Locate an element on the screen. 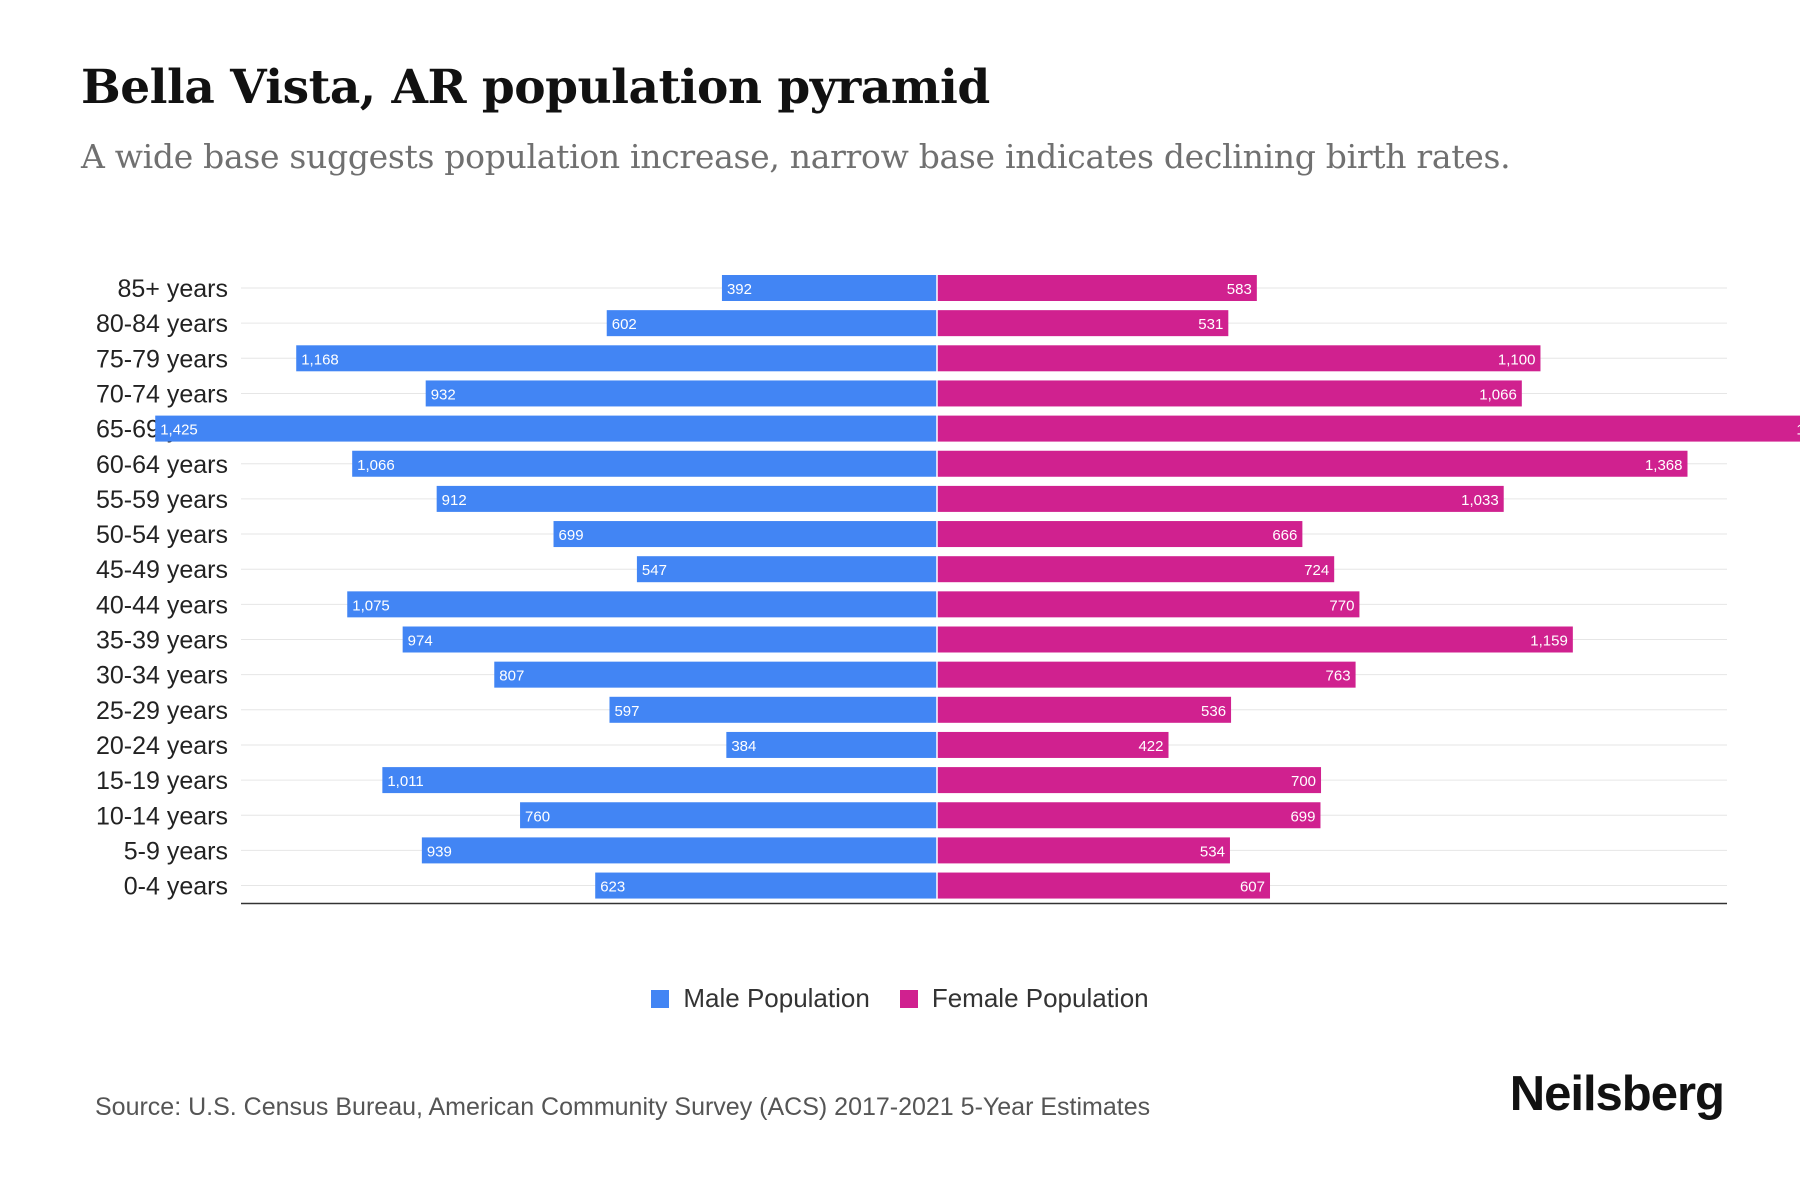 The width and height of the screenshot is (1800, 1200). age-group-label: 25-29 years is located at coordinates (162, 711).